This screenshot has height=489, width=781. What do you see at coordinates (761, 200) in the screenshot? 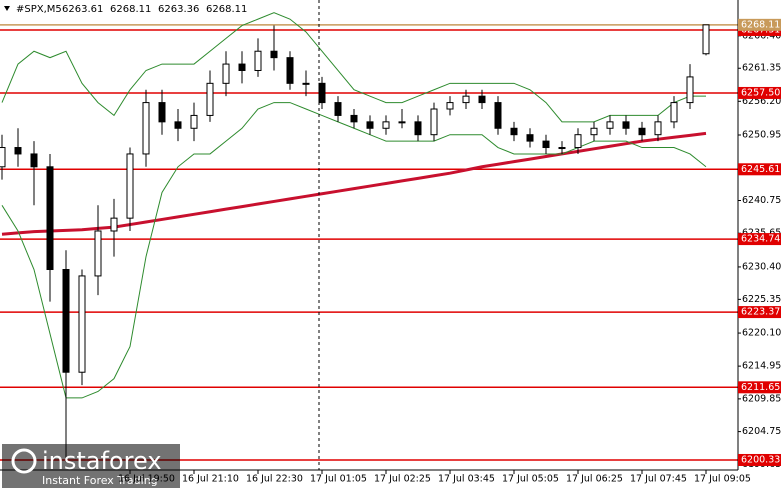
I see `y-tick-label: 6240.75` at bounding box center [761, 200].